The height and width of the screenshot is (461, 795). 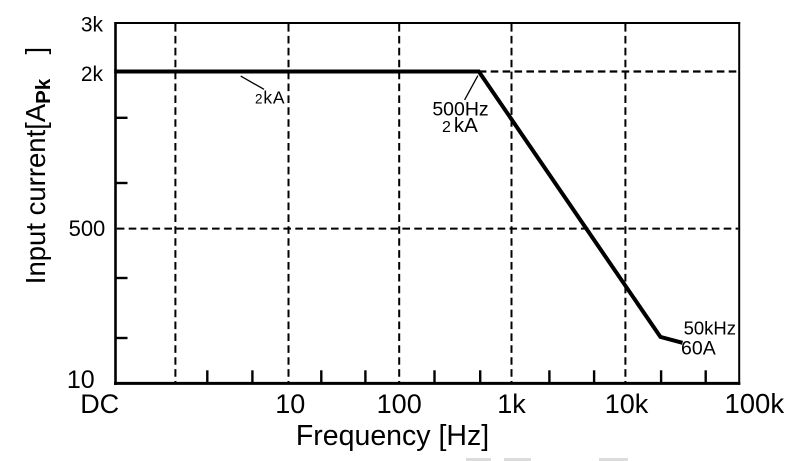 I want to click on svg-text: 3k, so click(x=92, y=25).